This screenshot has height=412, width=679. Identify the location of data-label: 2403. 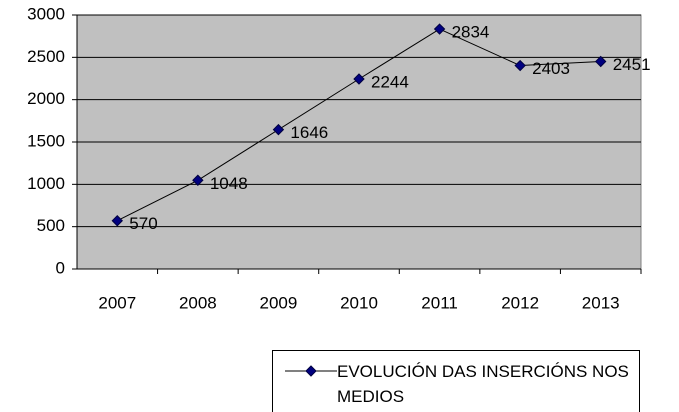
(551, 68).